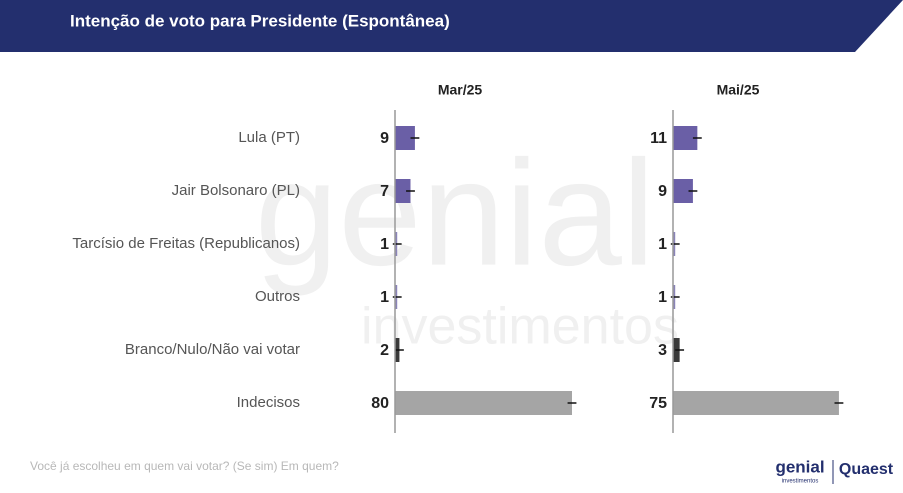 The height and width of the screenshot is (493, 903). I want to click on panel-label: Mar/25, so click(460, 90).